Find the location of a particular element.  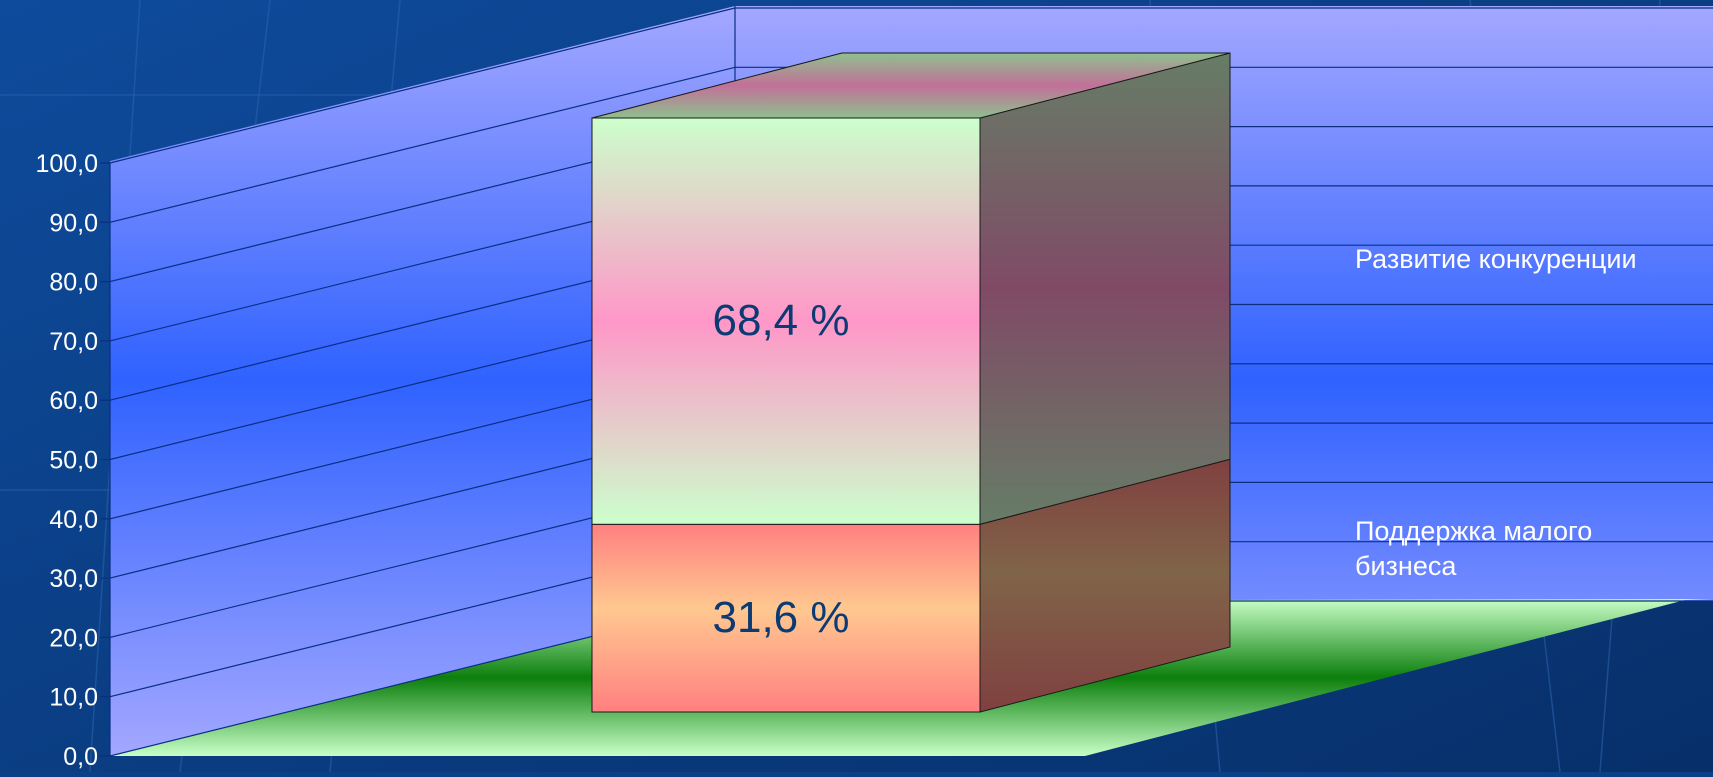

legend-item-1: Поддержка малого бизнеса is located at coordinates (1473, 548).